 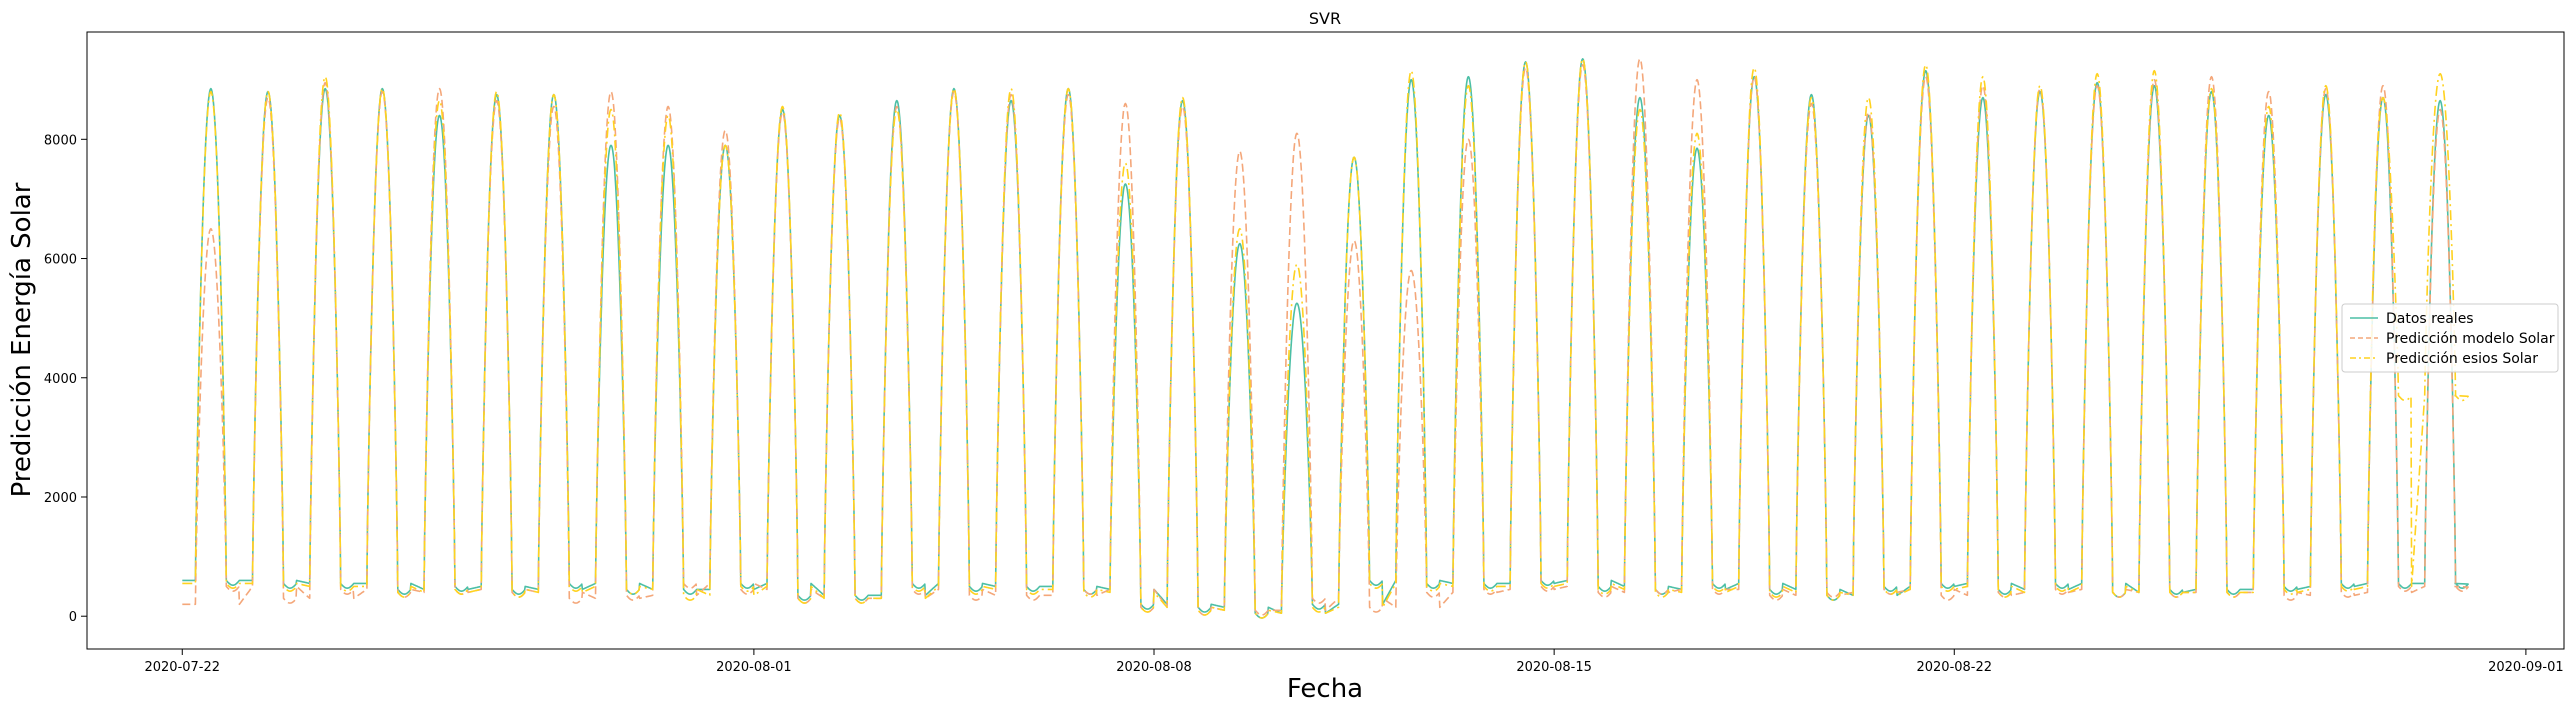 What do you see at coordinates (1554, 667) in the screenshot?
I see `x-tick-label: 2020-08-15` at bounding box center [1554, 667].